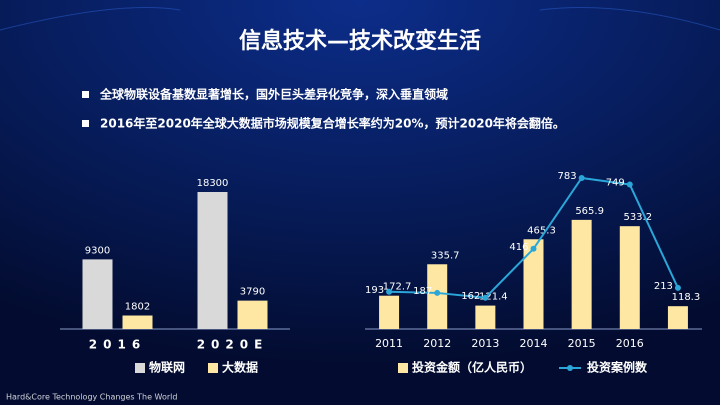 The height and width of the screenshot is (405, 720). What do you see at coordinates (589, 211) in the screenshot?
I see `data-label: 565.9` at bounding box center [589, 211].